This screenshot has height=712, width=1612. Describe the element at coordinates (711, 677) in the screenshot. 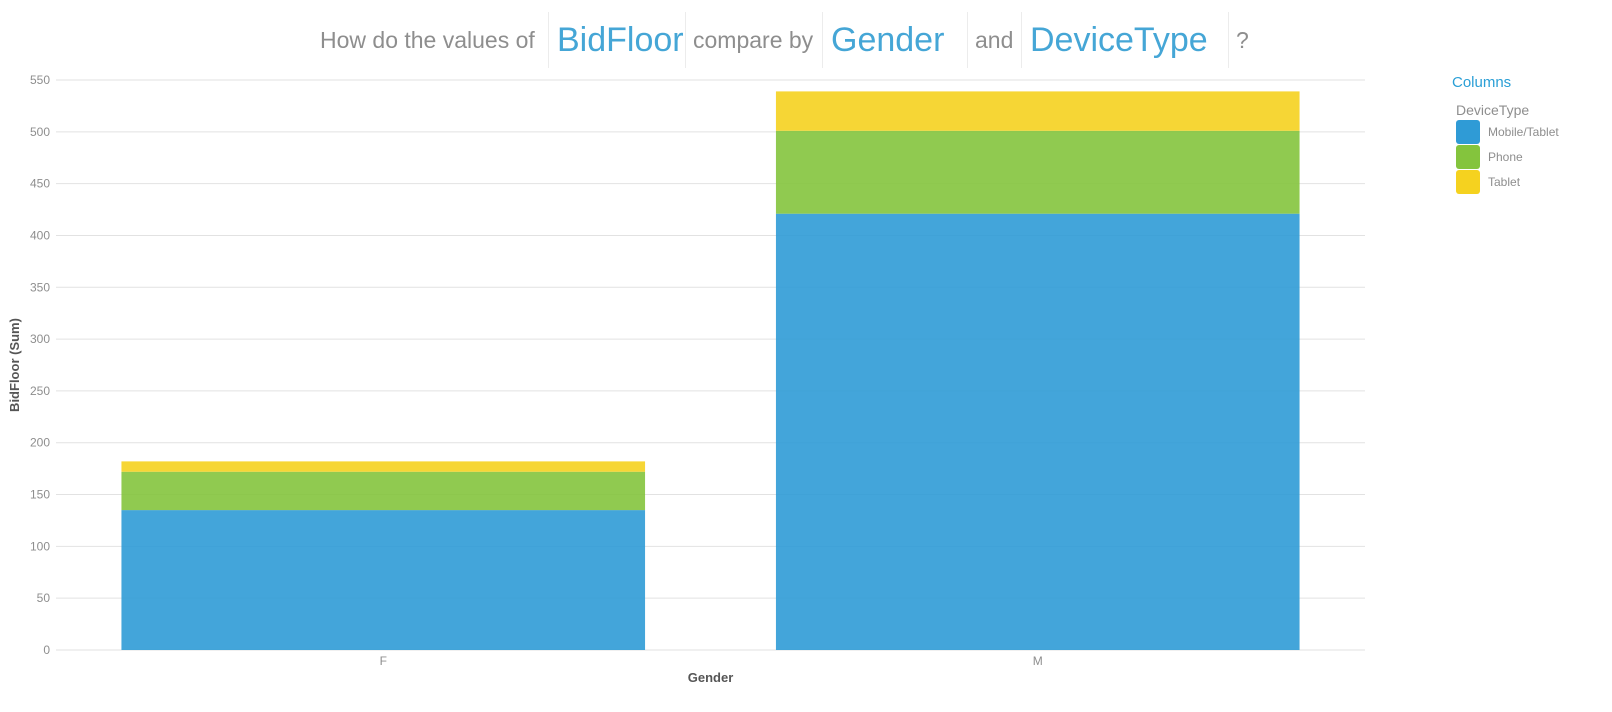

I see `x-axis-title: Gender` at that location.